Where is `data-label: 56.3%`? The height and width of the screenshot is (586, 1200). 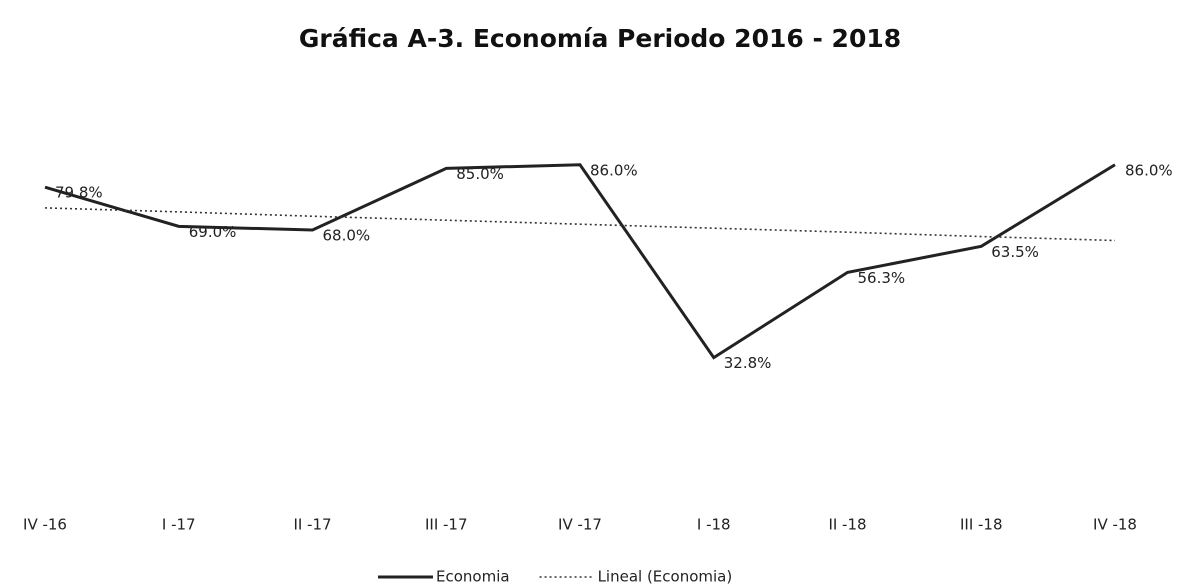 data-label: 56.3% is located at coordinates (882, 278).